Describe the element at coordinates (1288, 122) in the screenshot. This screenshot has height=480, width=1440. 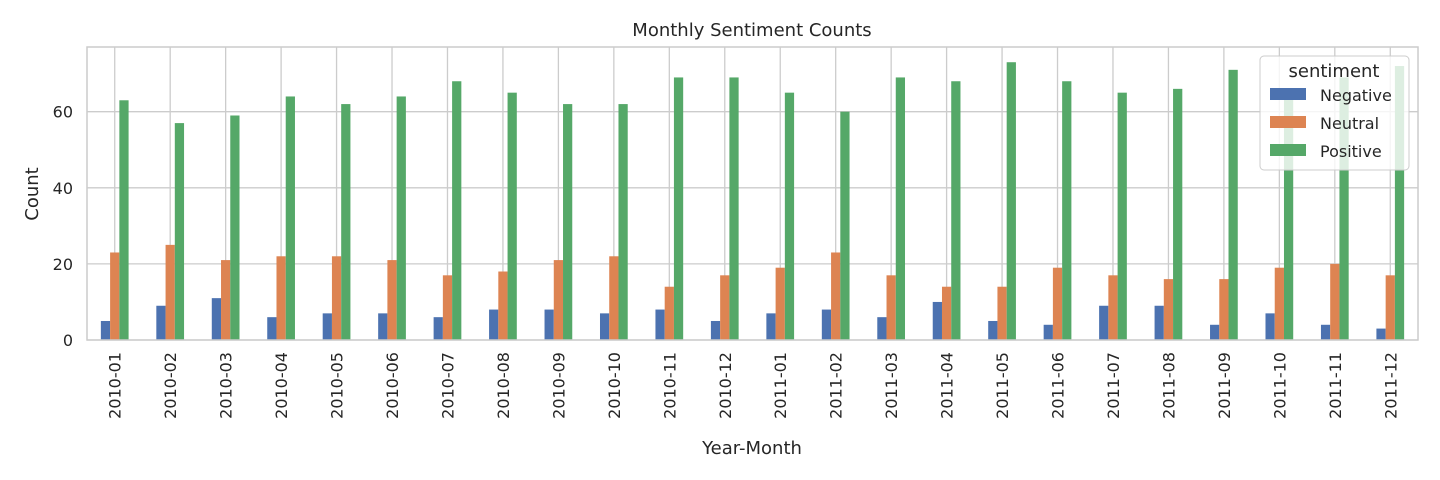
I see `legend-swatch-neutral` at that location.